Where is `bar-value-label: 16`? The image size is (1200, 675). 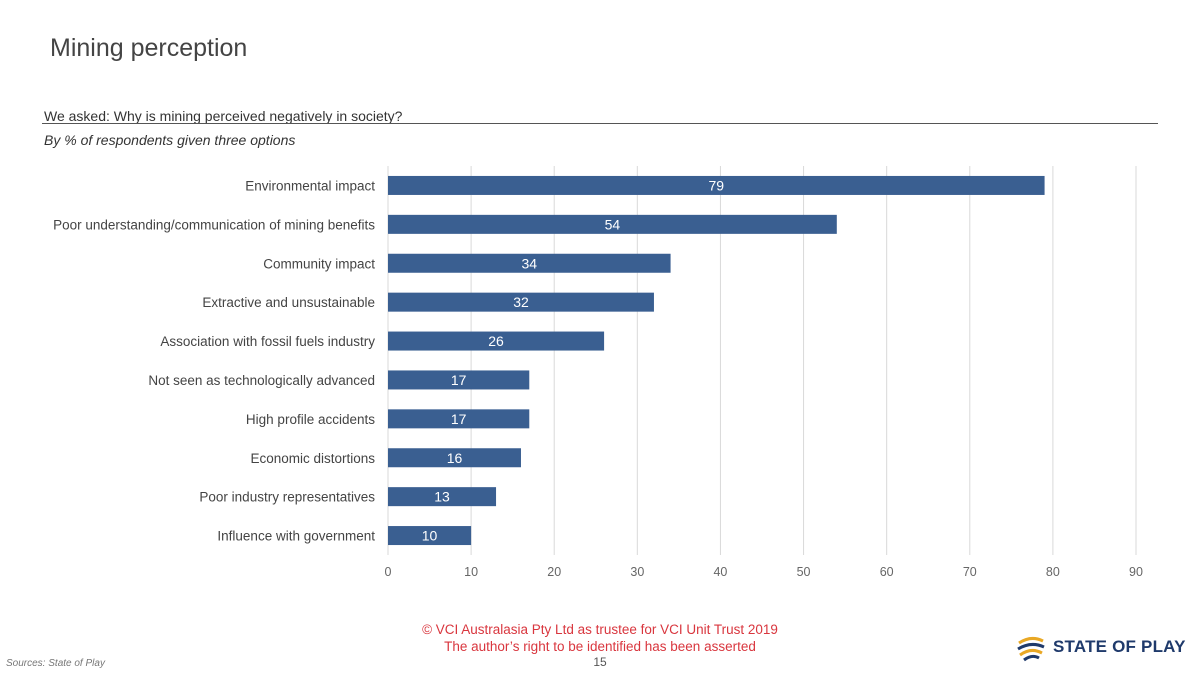
bar-value-label: 16 is located at coordinates (455, 458).